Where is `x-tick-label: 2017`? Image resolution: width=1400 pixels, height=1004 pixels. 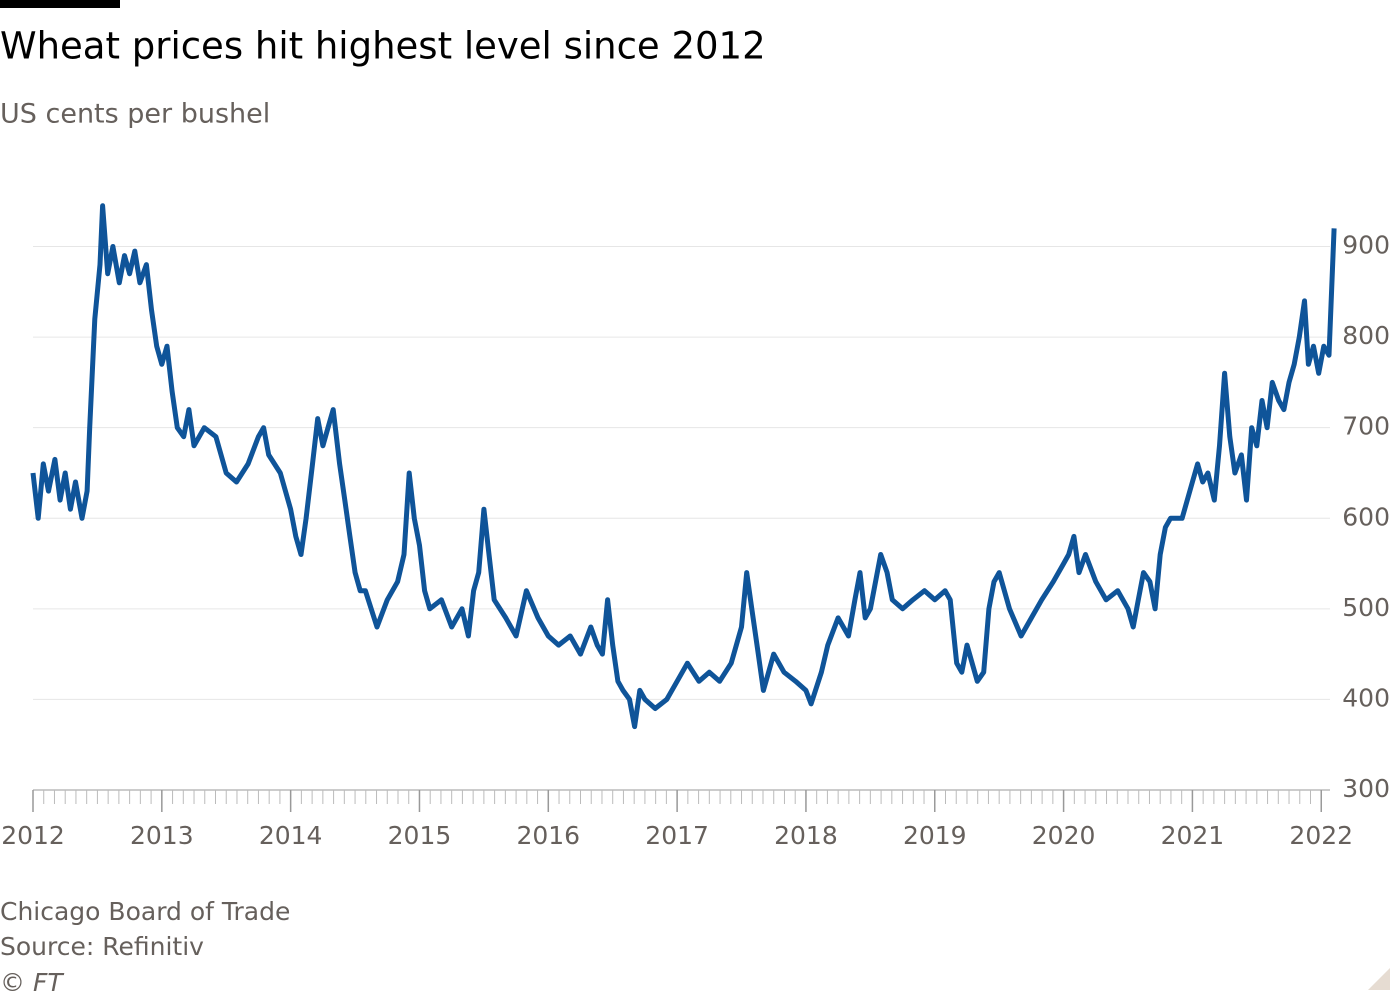 x-tick-label: 2017 is located at coordinates (677, 835).